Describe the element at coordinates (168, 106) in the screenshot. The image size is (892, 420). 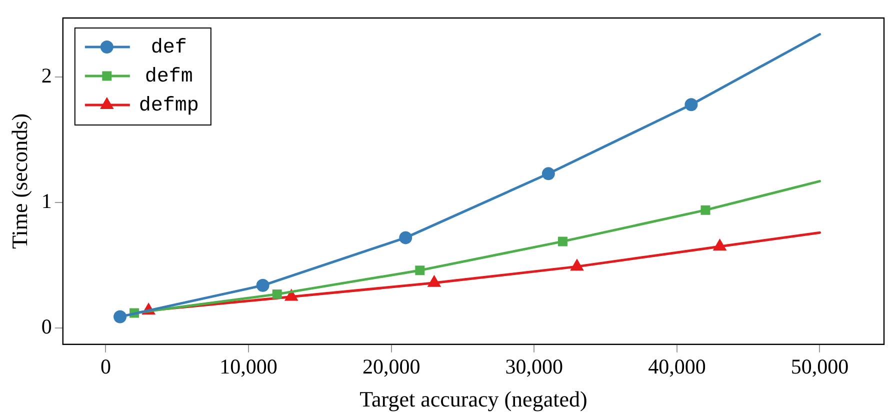
I see `legend-label: defmp` at that location.